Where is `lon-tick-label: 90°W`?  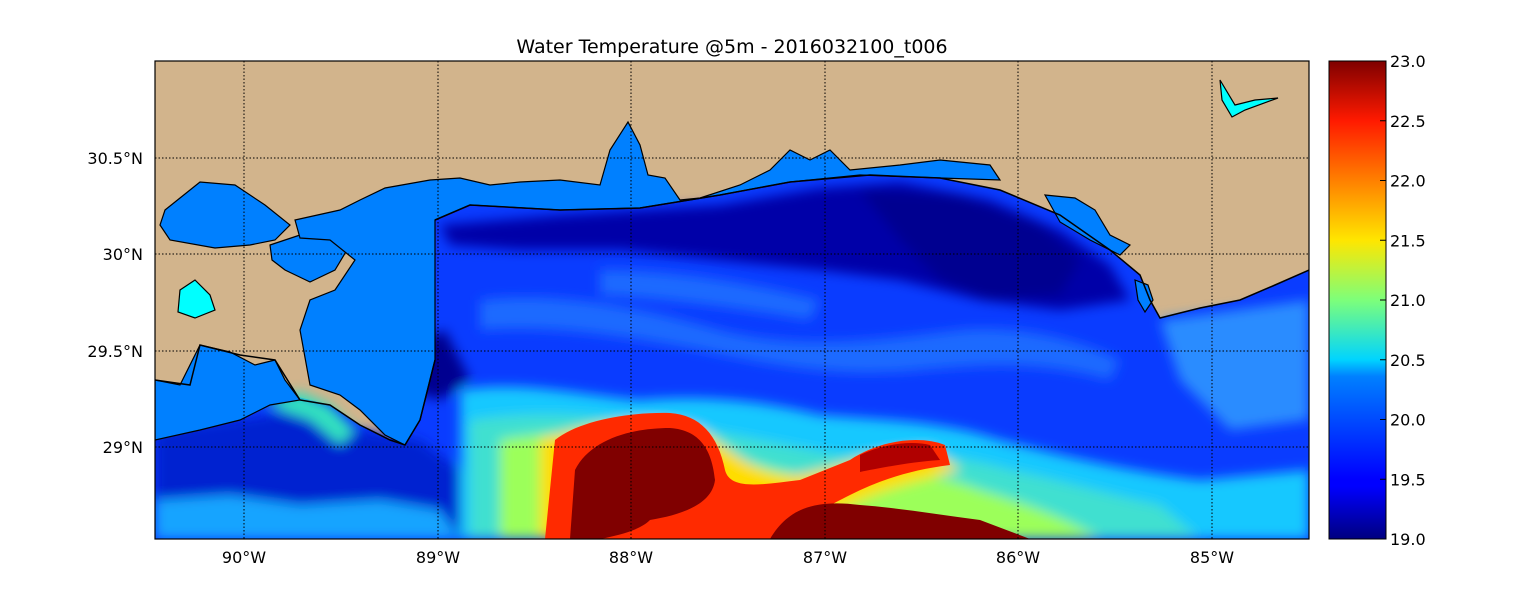
lon-tick-label: 90°W is located at coordinates (244, 557).